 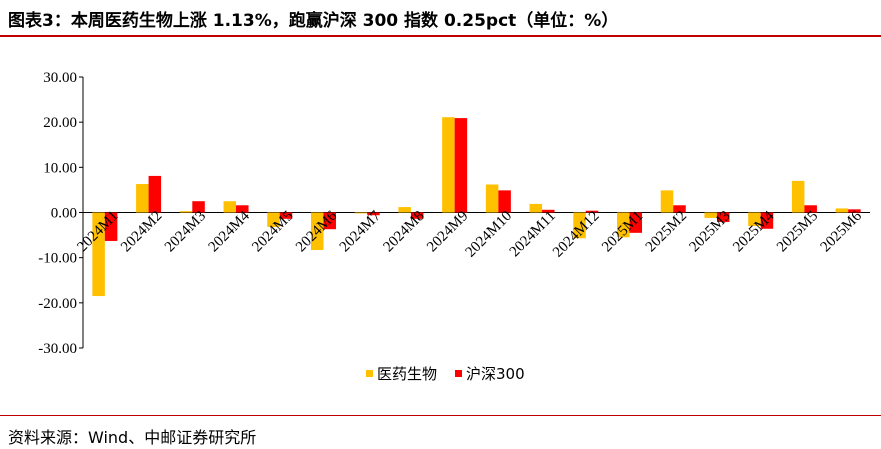 What do you see at coordinates (186, 212) in the screenshot?
I see `bar-series1-2024M3` at bounding box center [186, 212].